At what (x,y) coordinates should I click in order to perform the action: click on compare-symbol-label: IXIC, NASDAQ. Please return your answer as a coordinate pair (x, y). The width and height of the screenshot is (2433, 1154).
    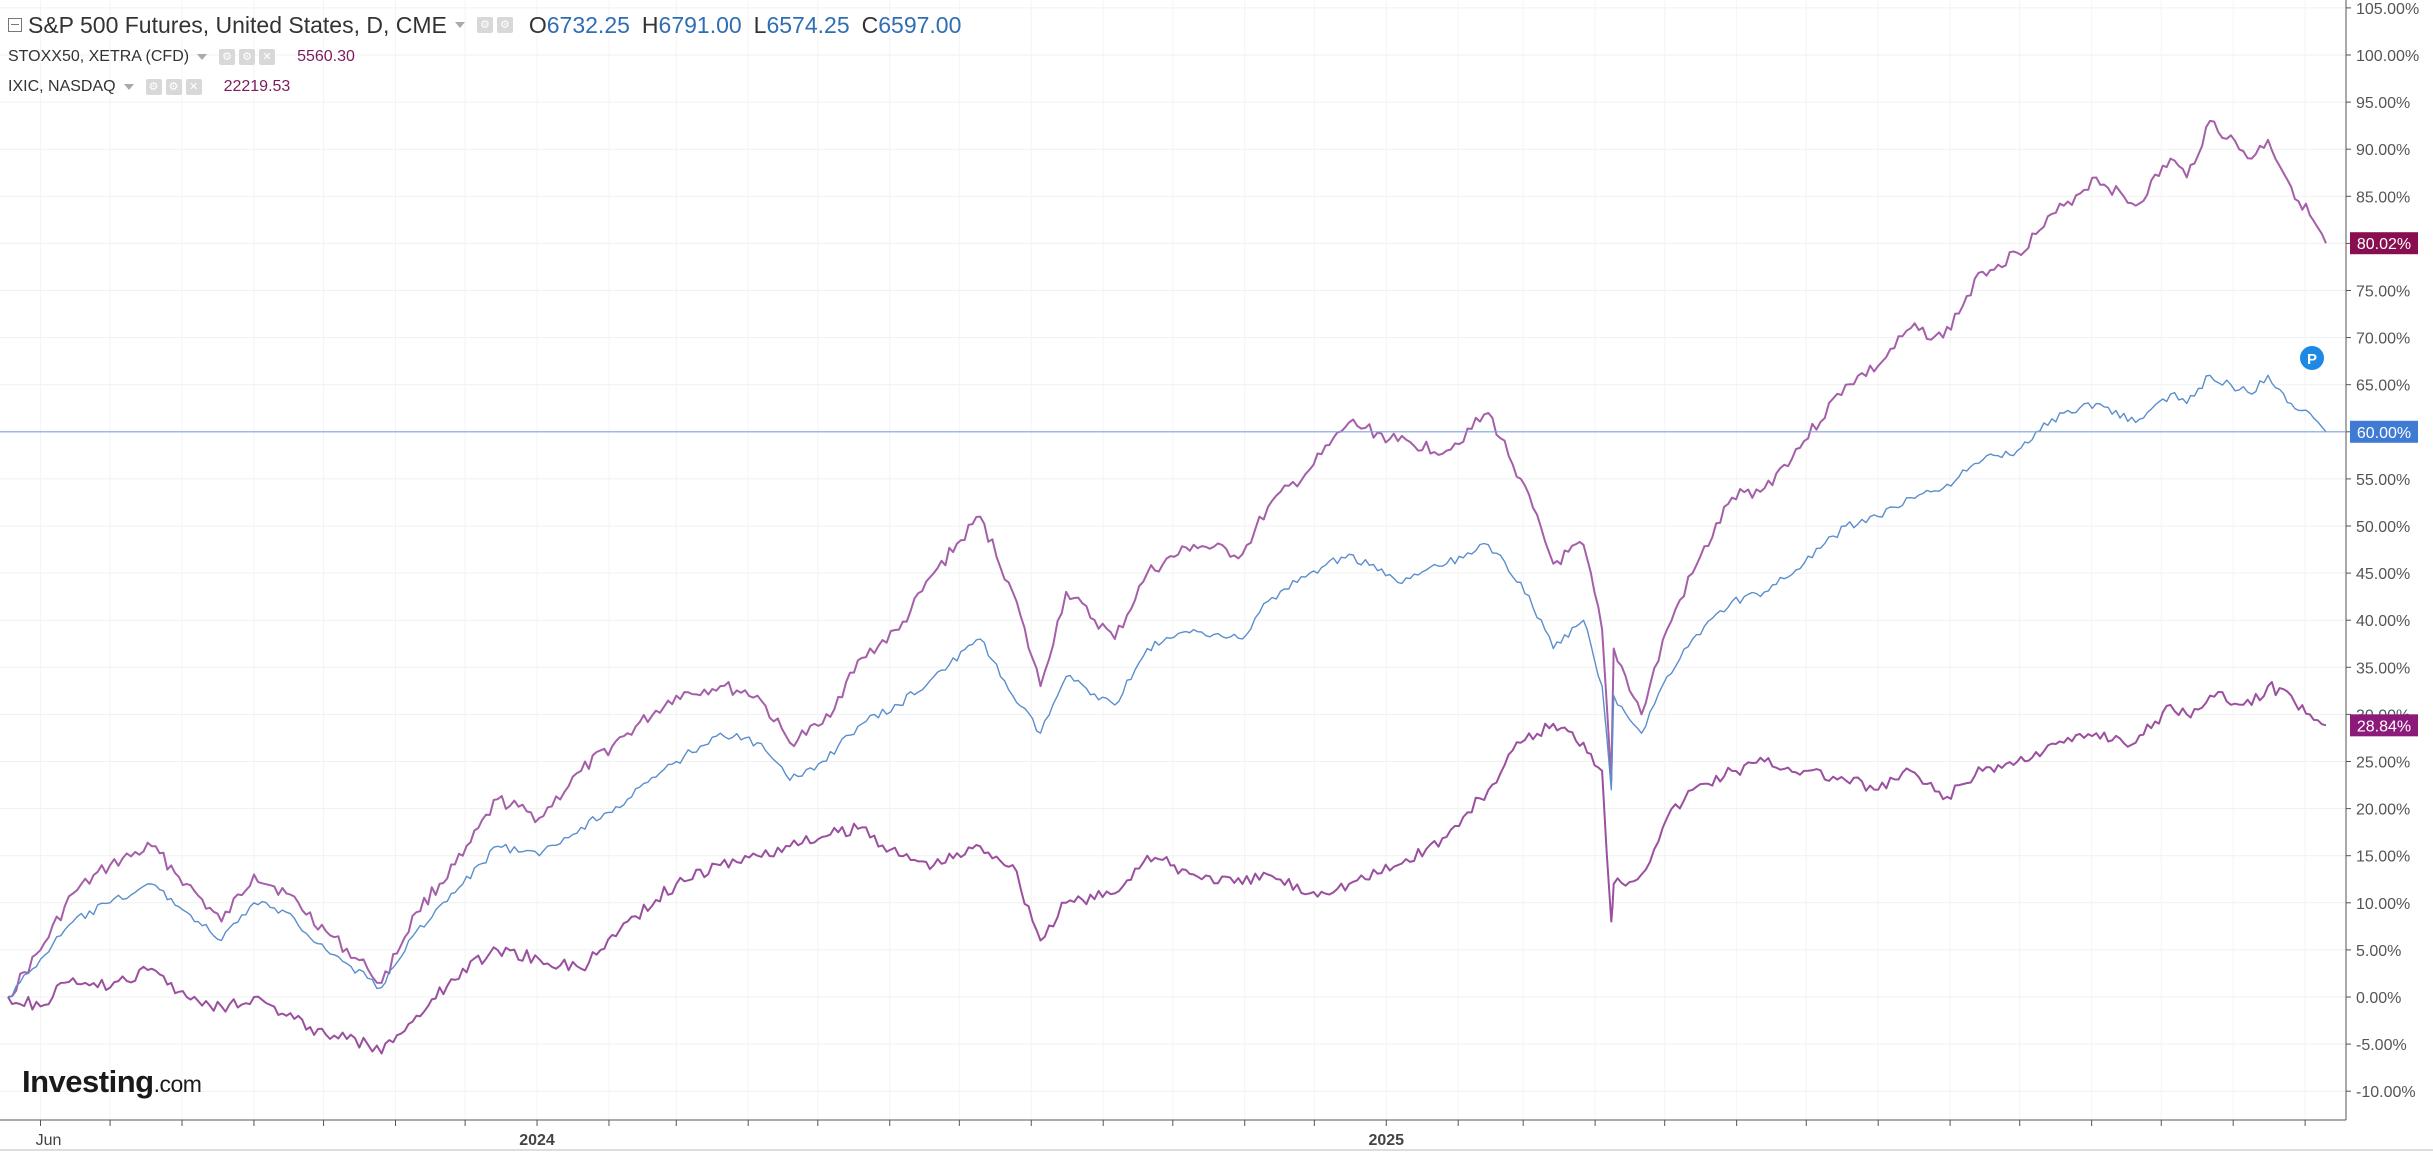
    Looking at the image, I should click on (62, 86).